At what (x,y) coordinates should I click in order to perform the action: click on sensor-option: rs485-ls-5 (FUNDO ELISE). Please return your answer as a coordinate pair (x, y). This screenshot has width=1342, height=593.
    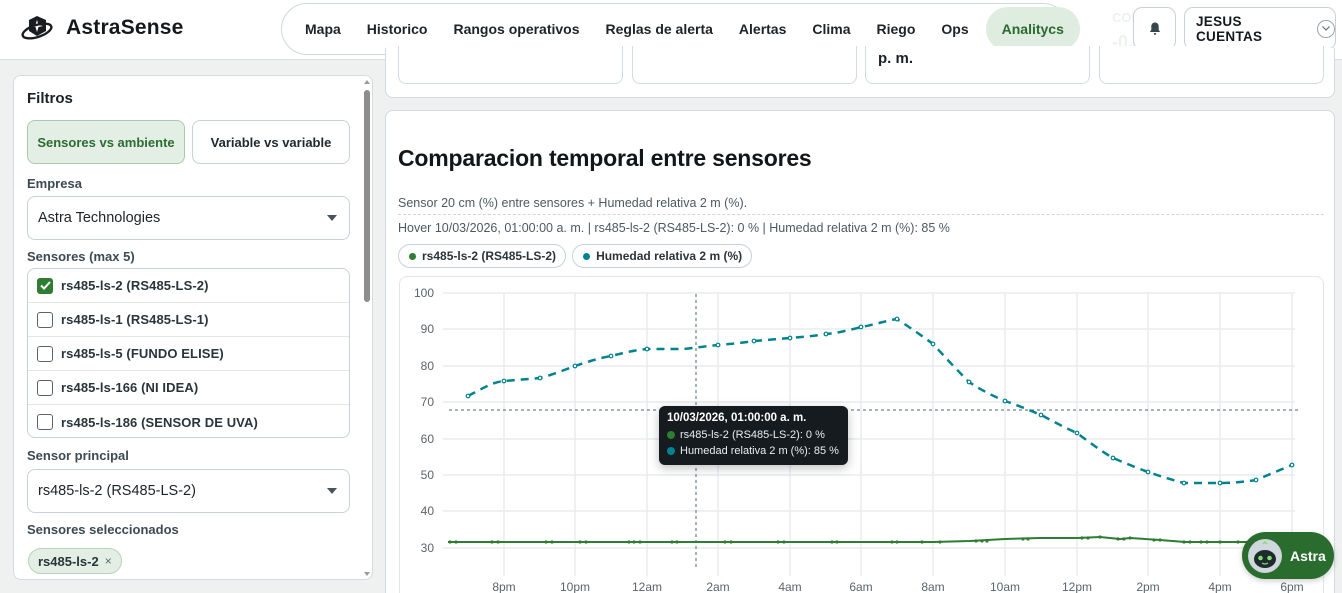
    Looking at the image, I should click on (188, 354).